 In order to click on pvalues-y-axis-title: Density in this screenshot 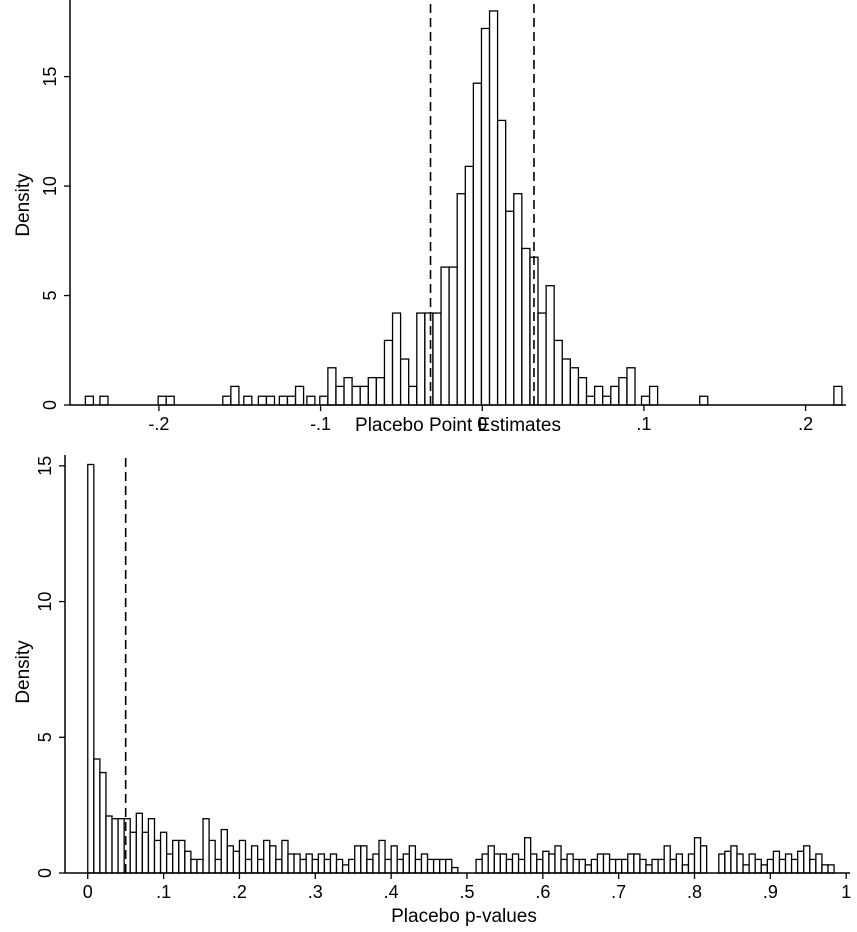, I will do `click(23, 672)`.